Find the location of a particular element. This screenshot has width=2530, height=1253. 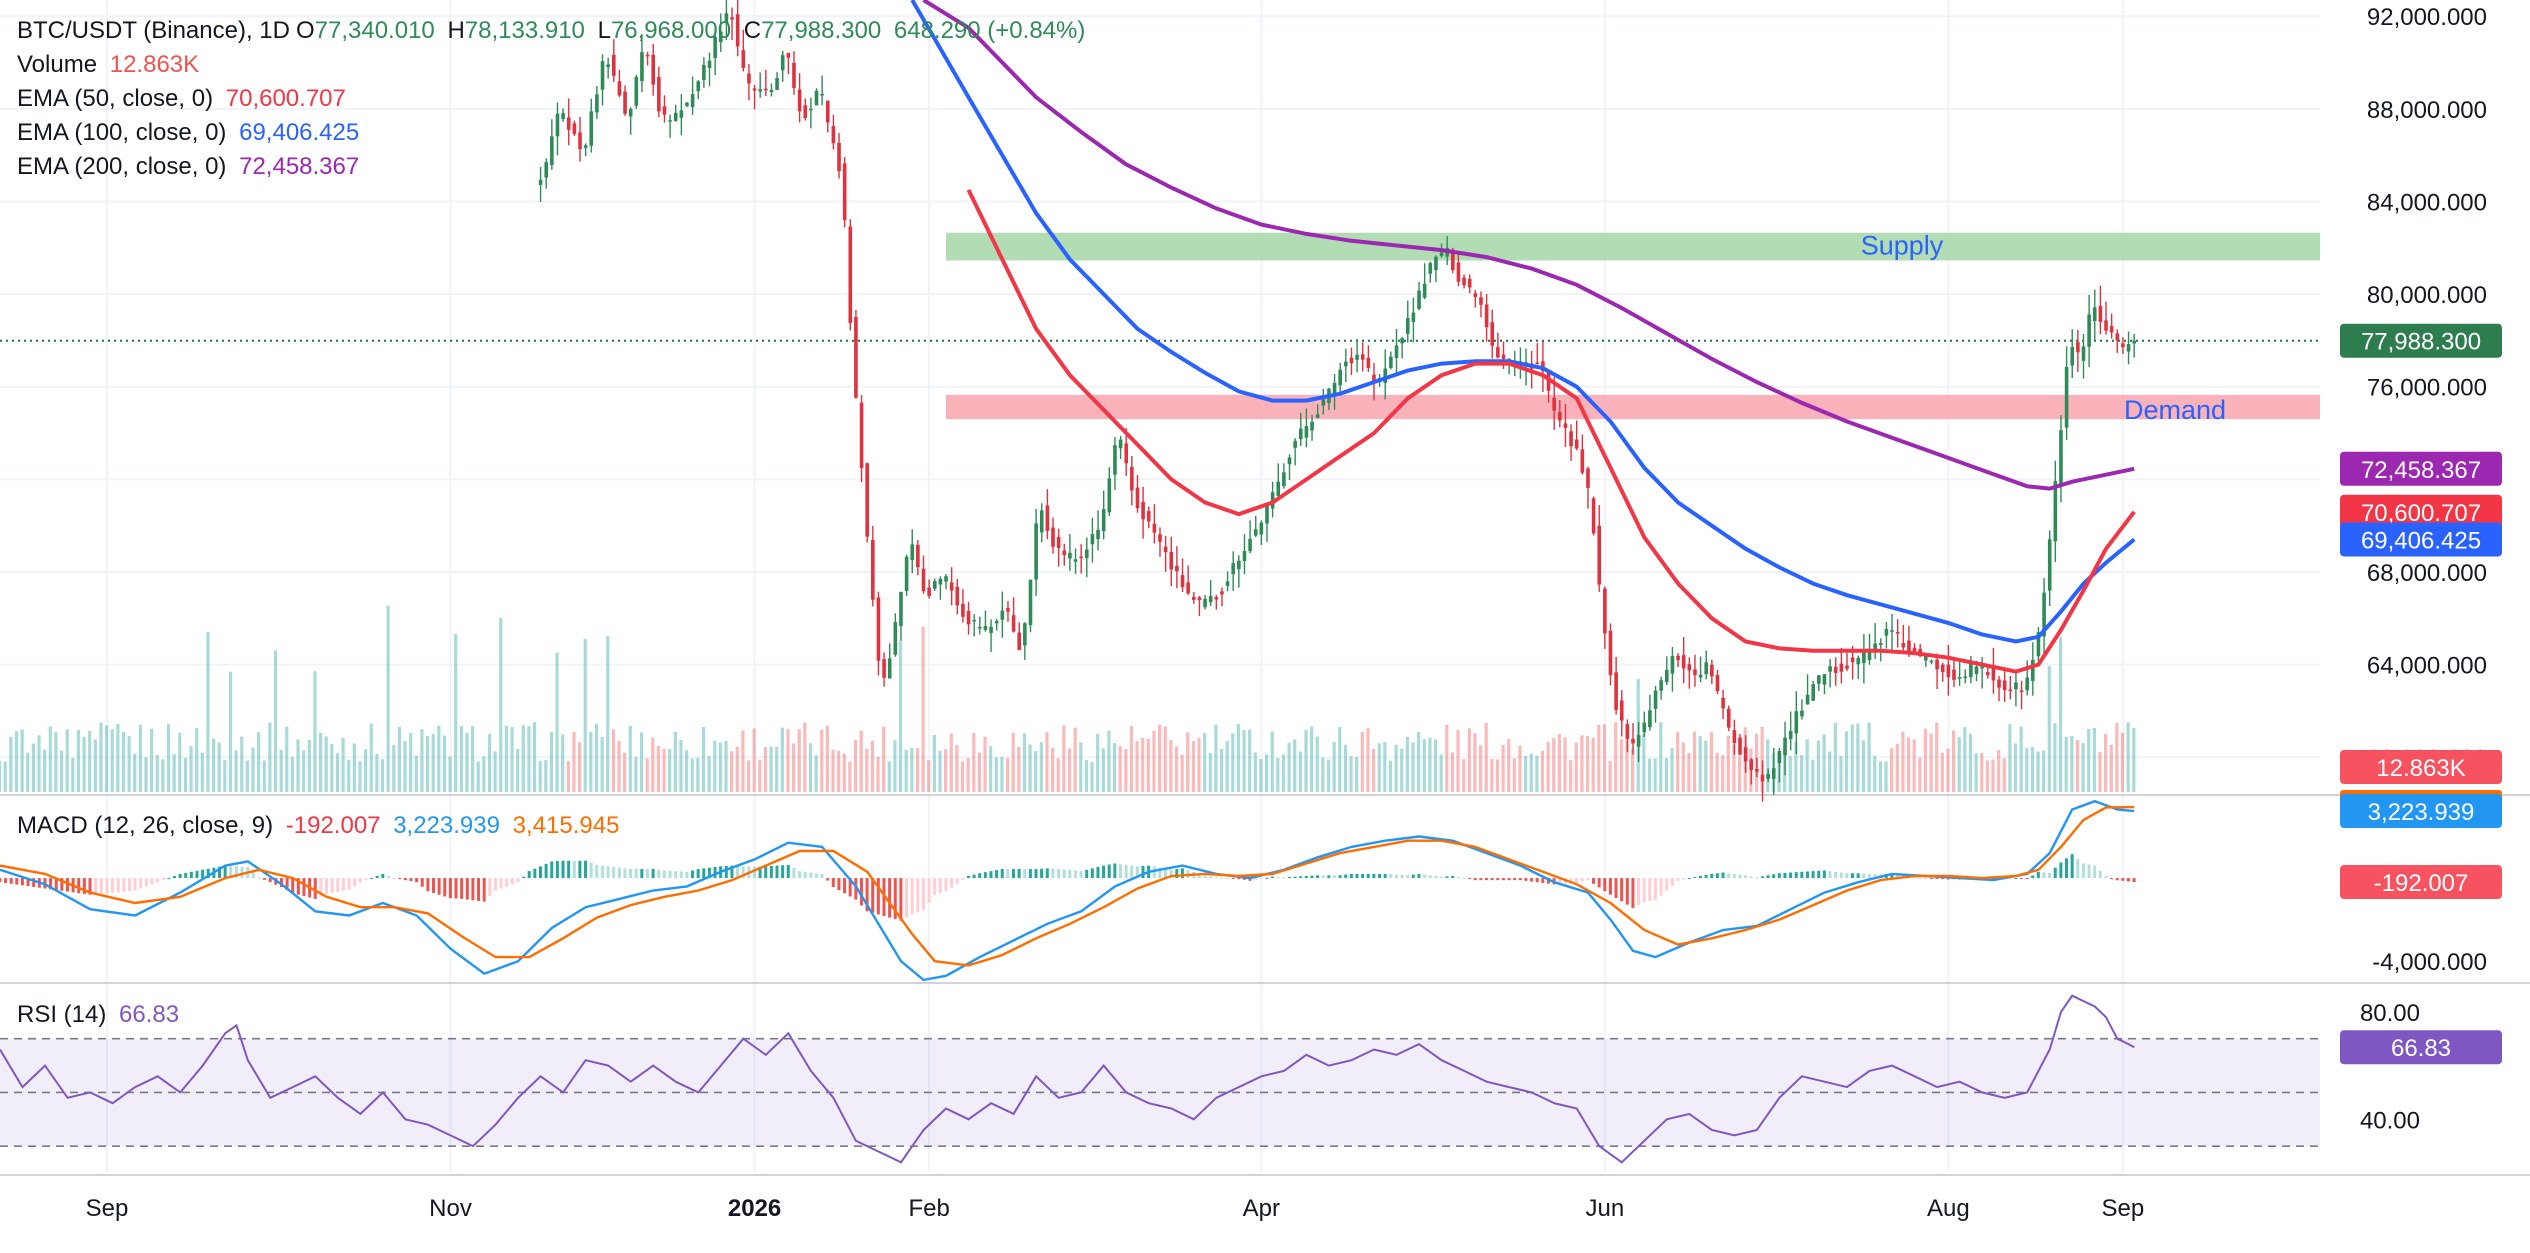

ema200-tag: 72,458.367 is located at coordinates (2421, 468).